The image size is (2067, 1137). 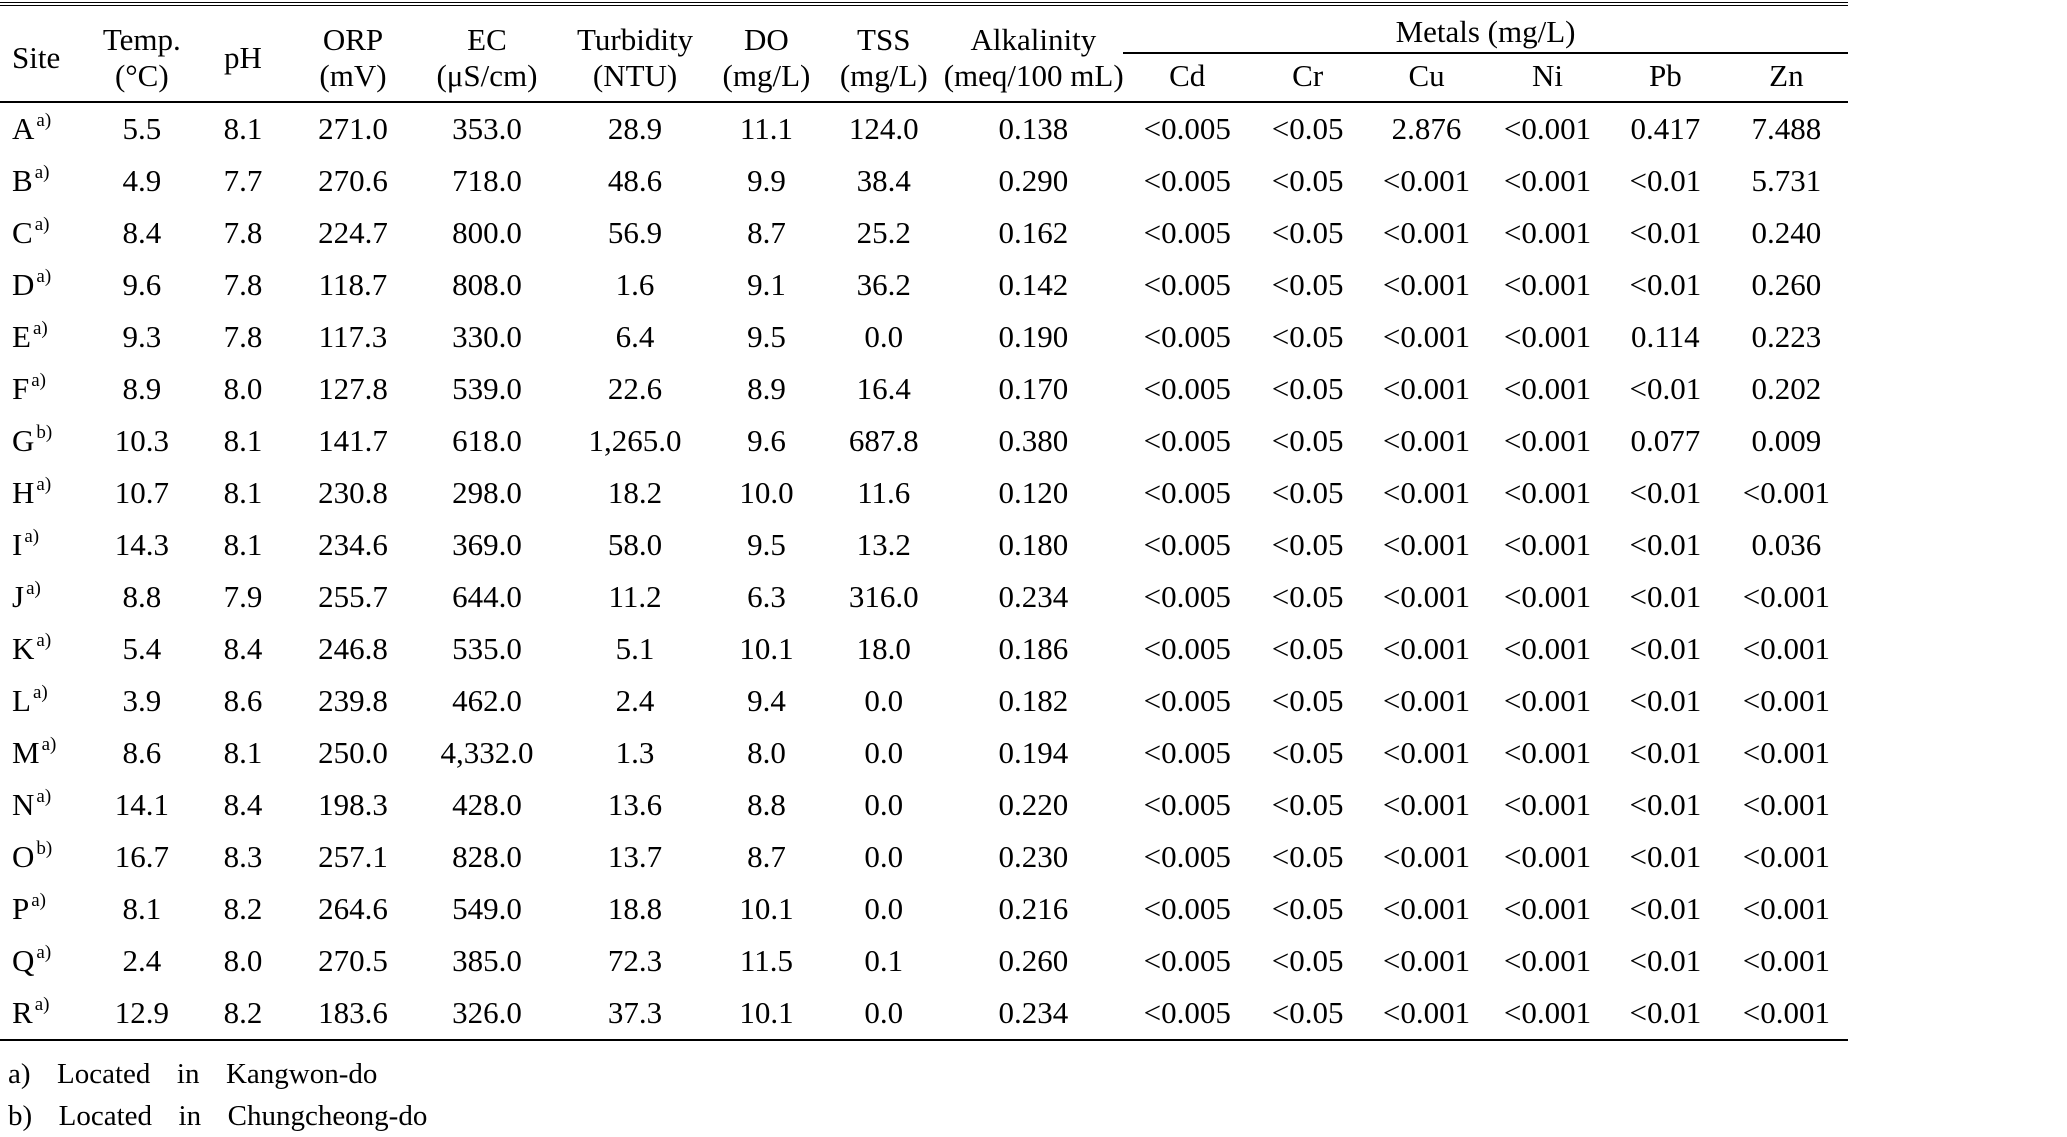 What do you see at coordinates (635, 389) in the screenshot?
I see `cell-turbidity: 22.6` at bounding box center [635, 389].